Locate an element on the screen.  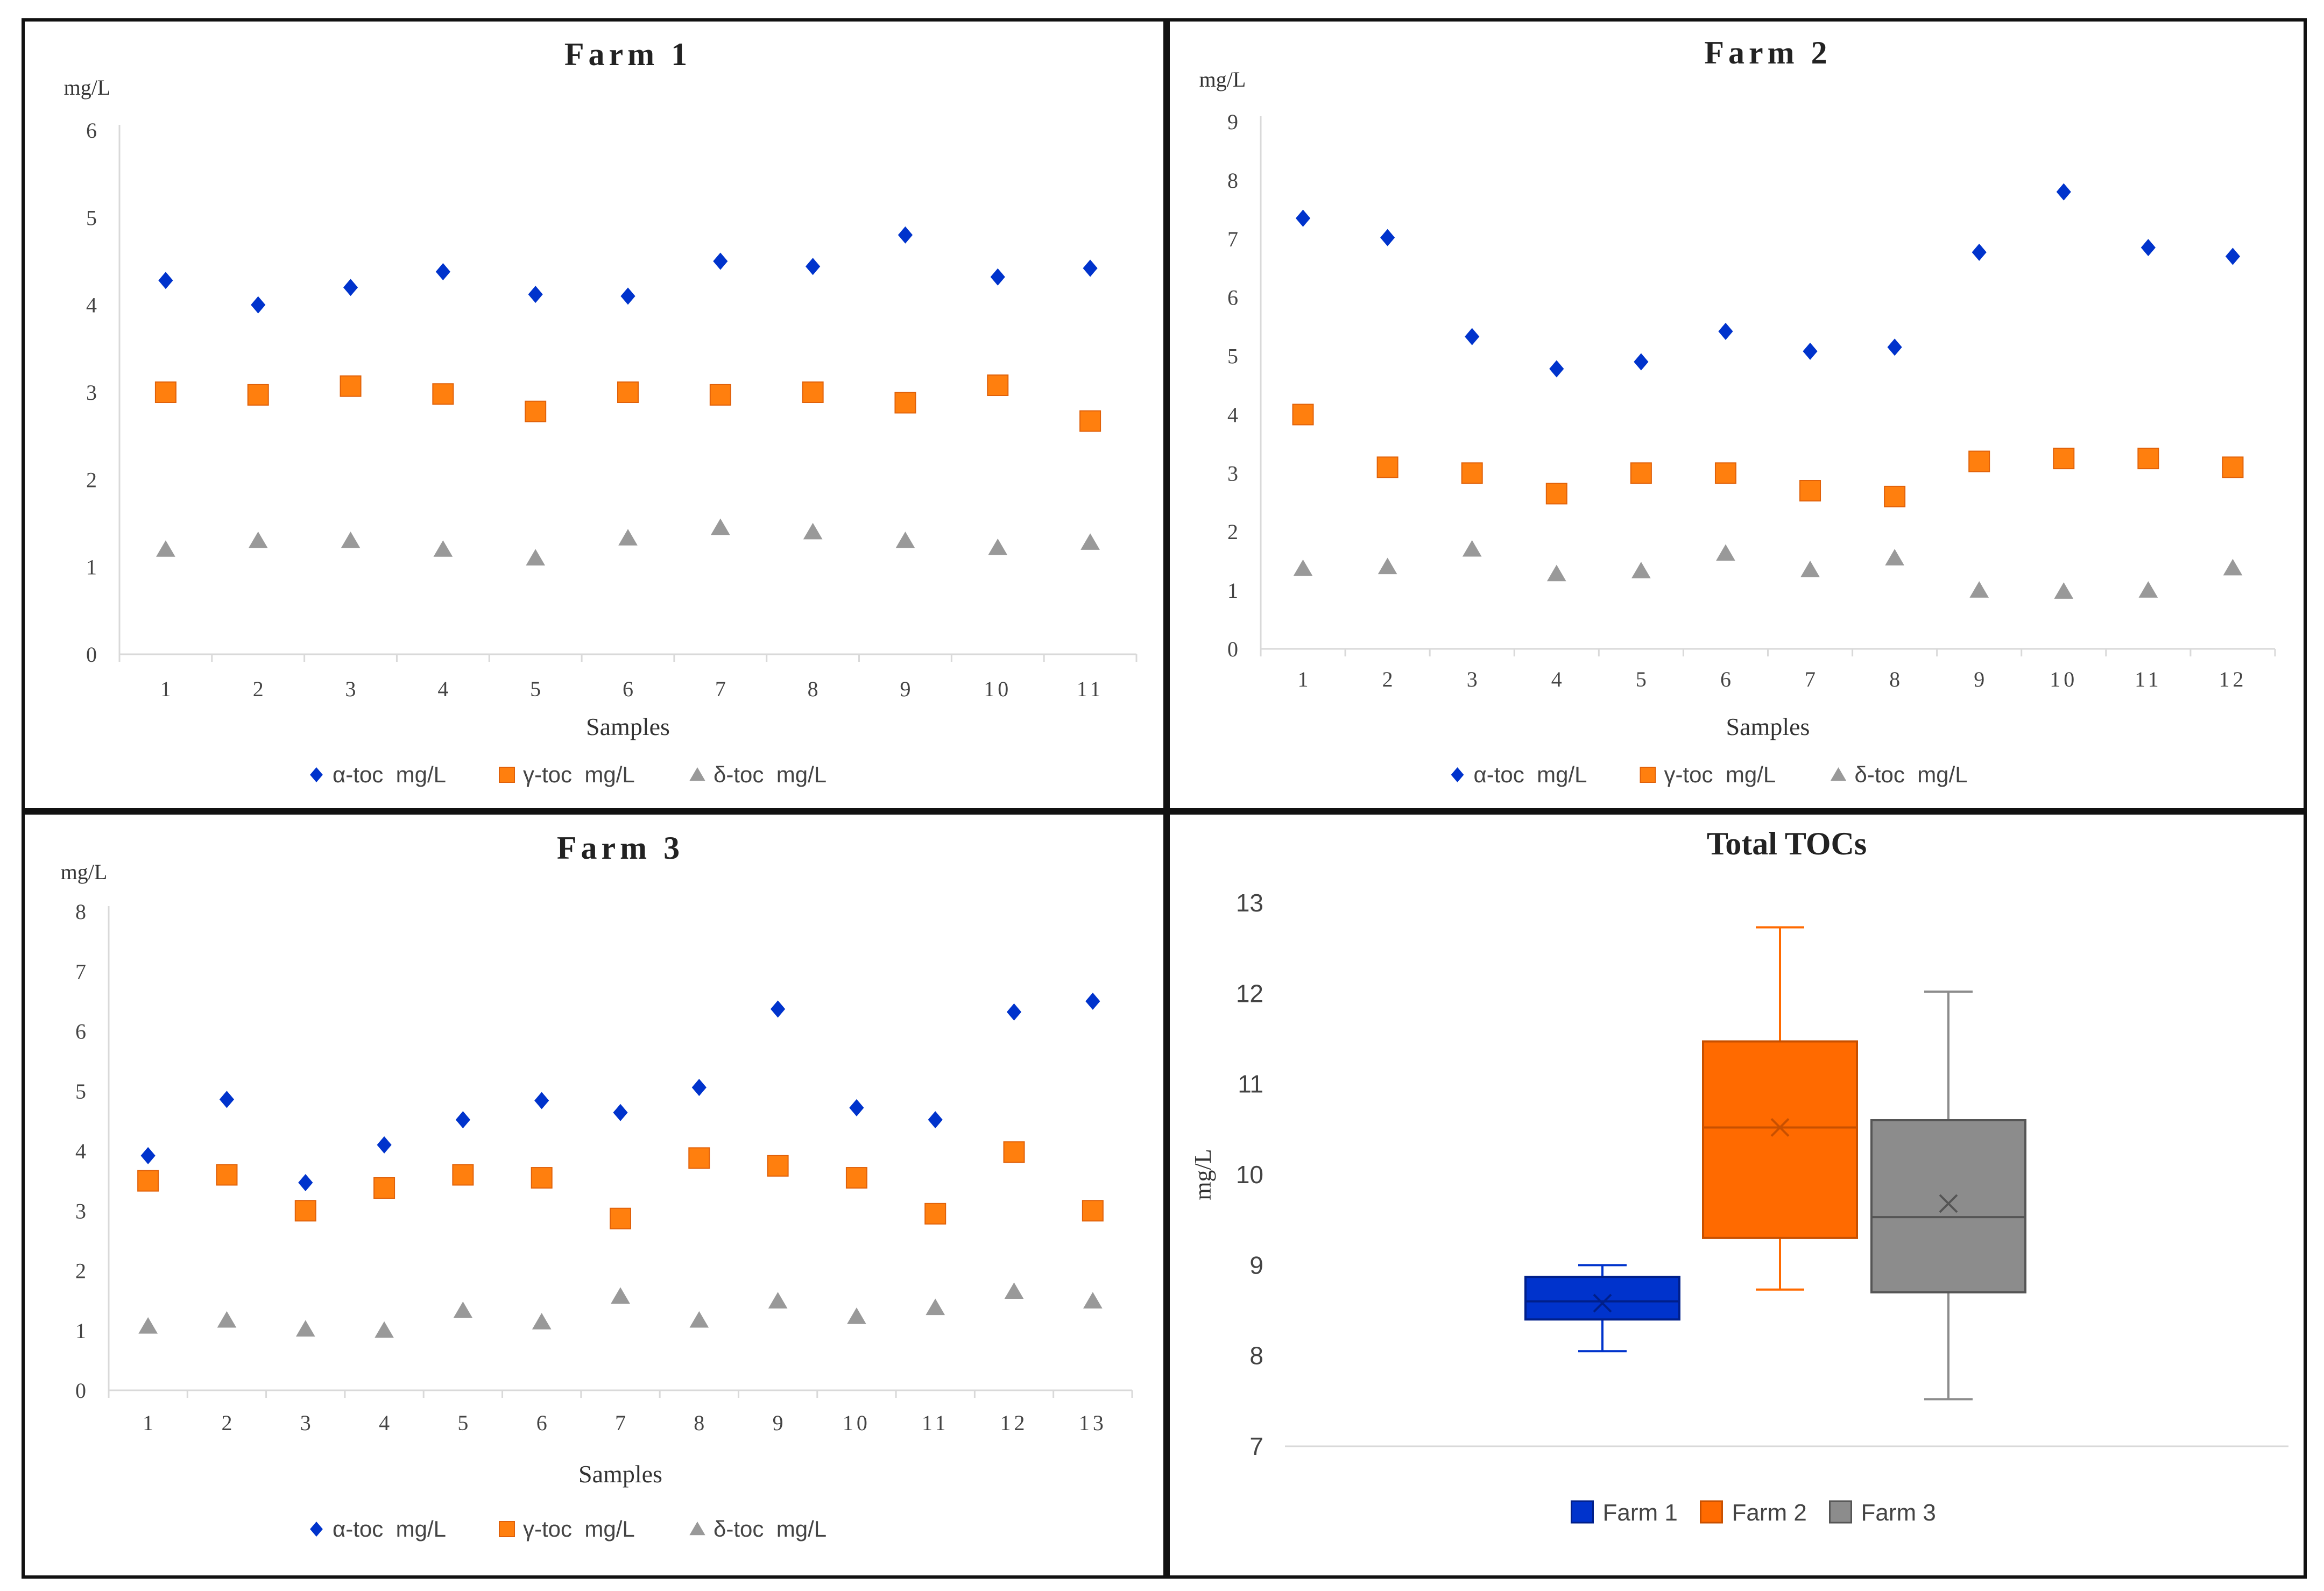
y-tick-label: 0 is located at coordinates (80, 1390).